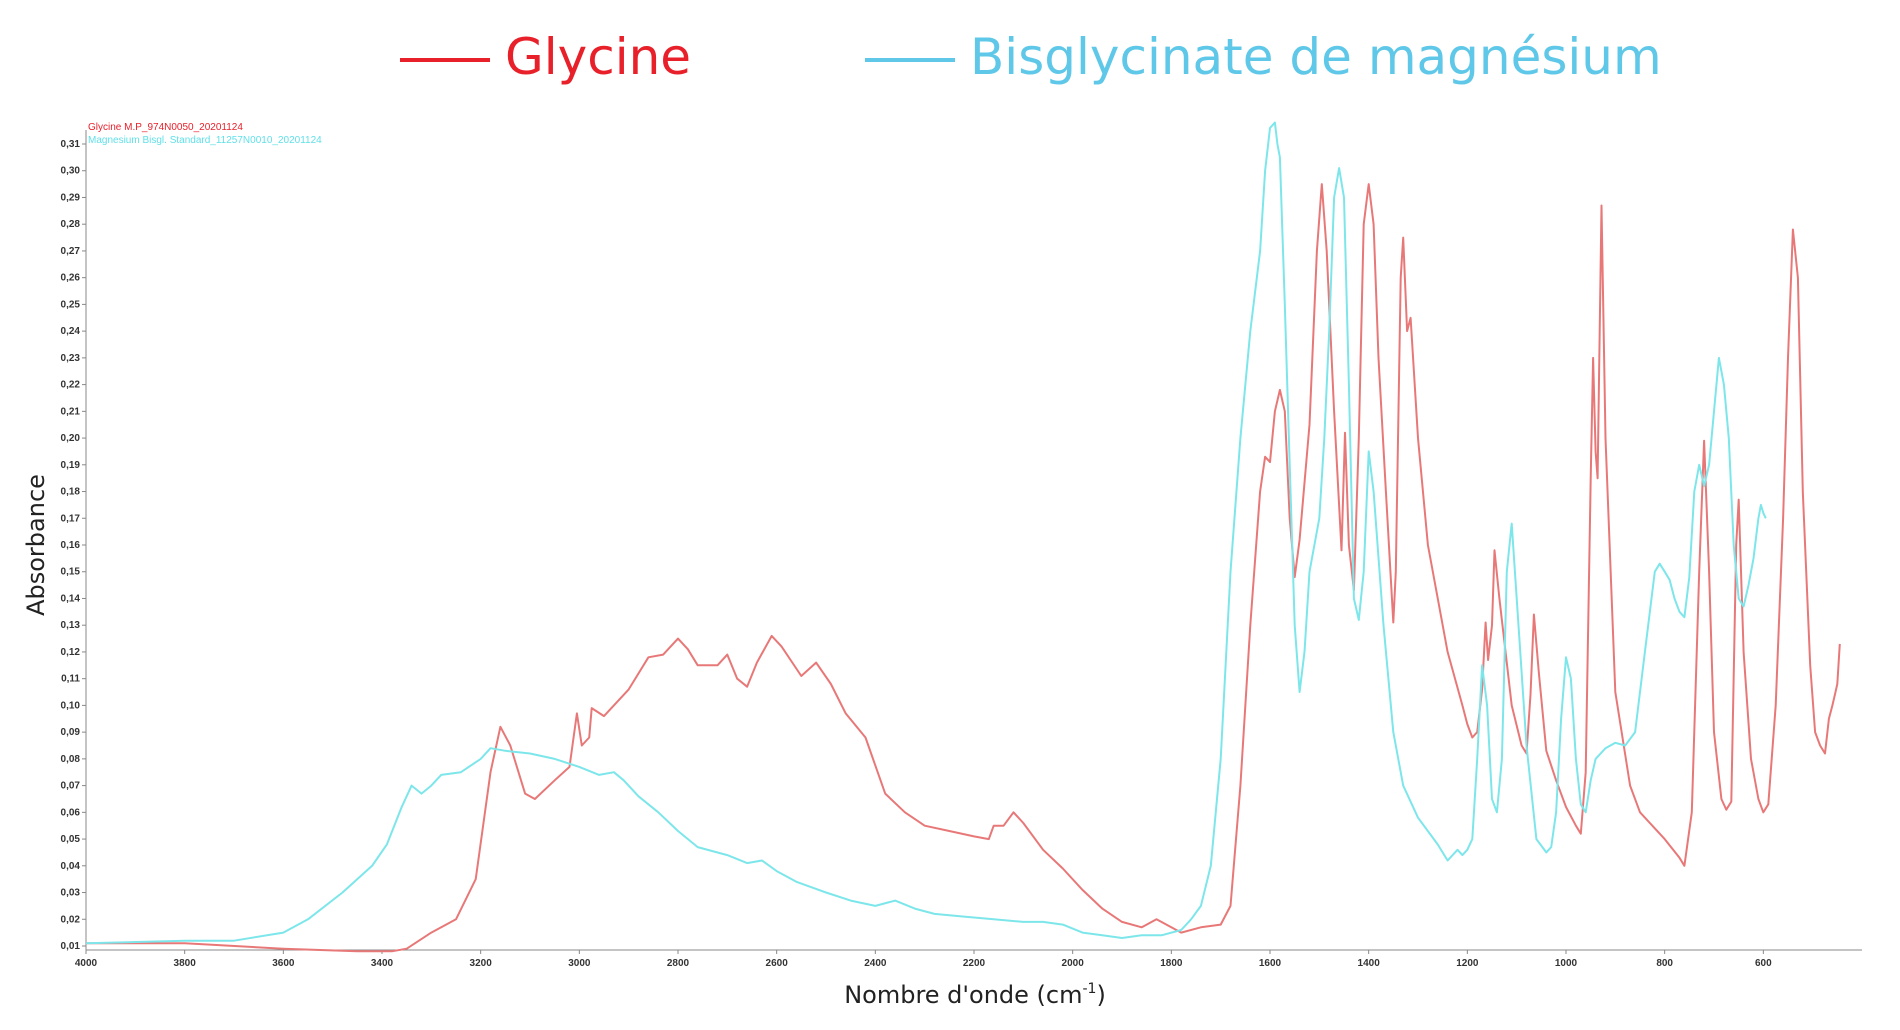  Describe the element at coordinates (185, 963) in the screenshot. I see `x-tick-label: 3800` at that location.